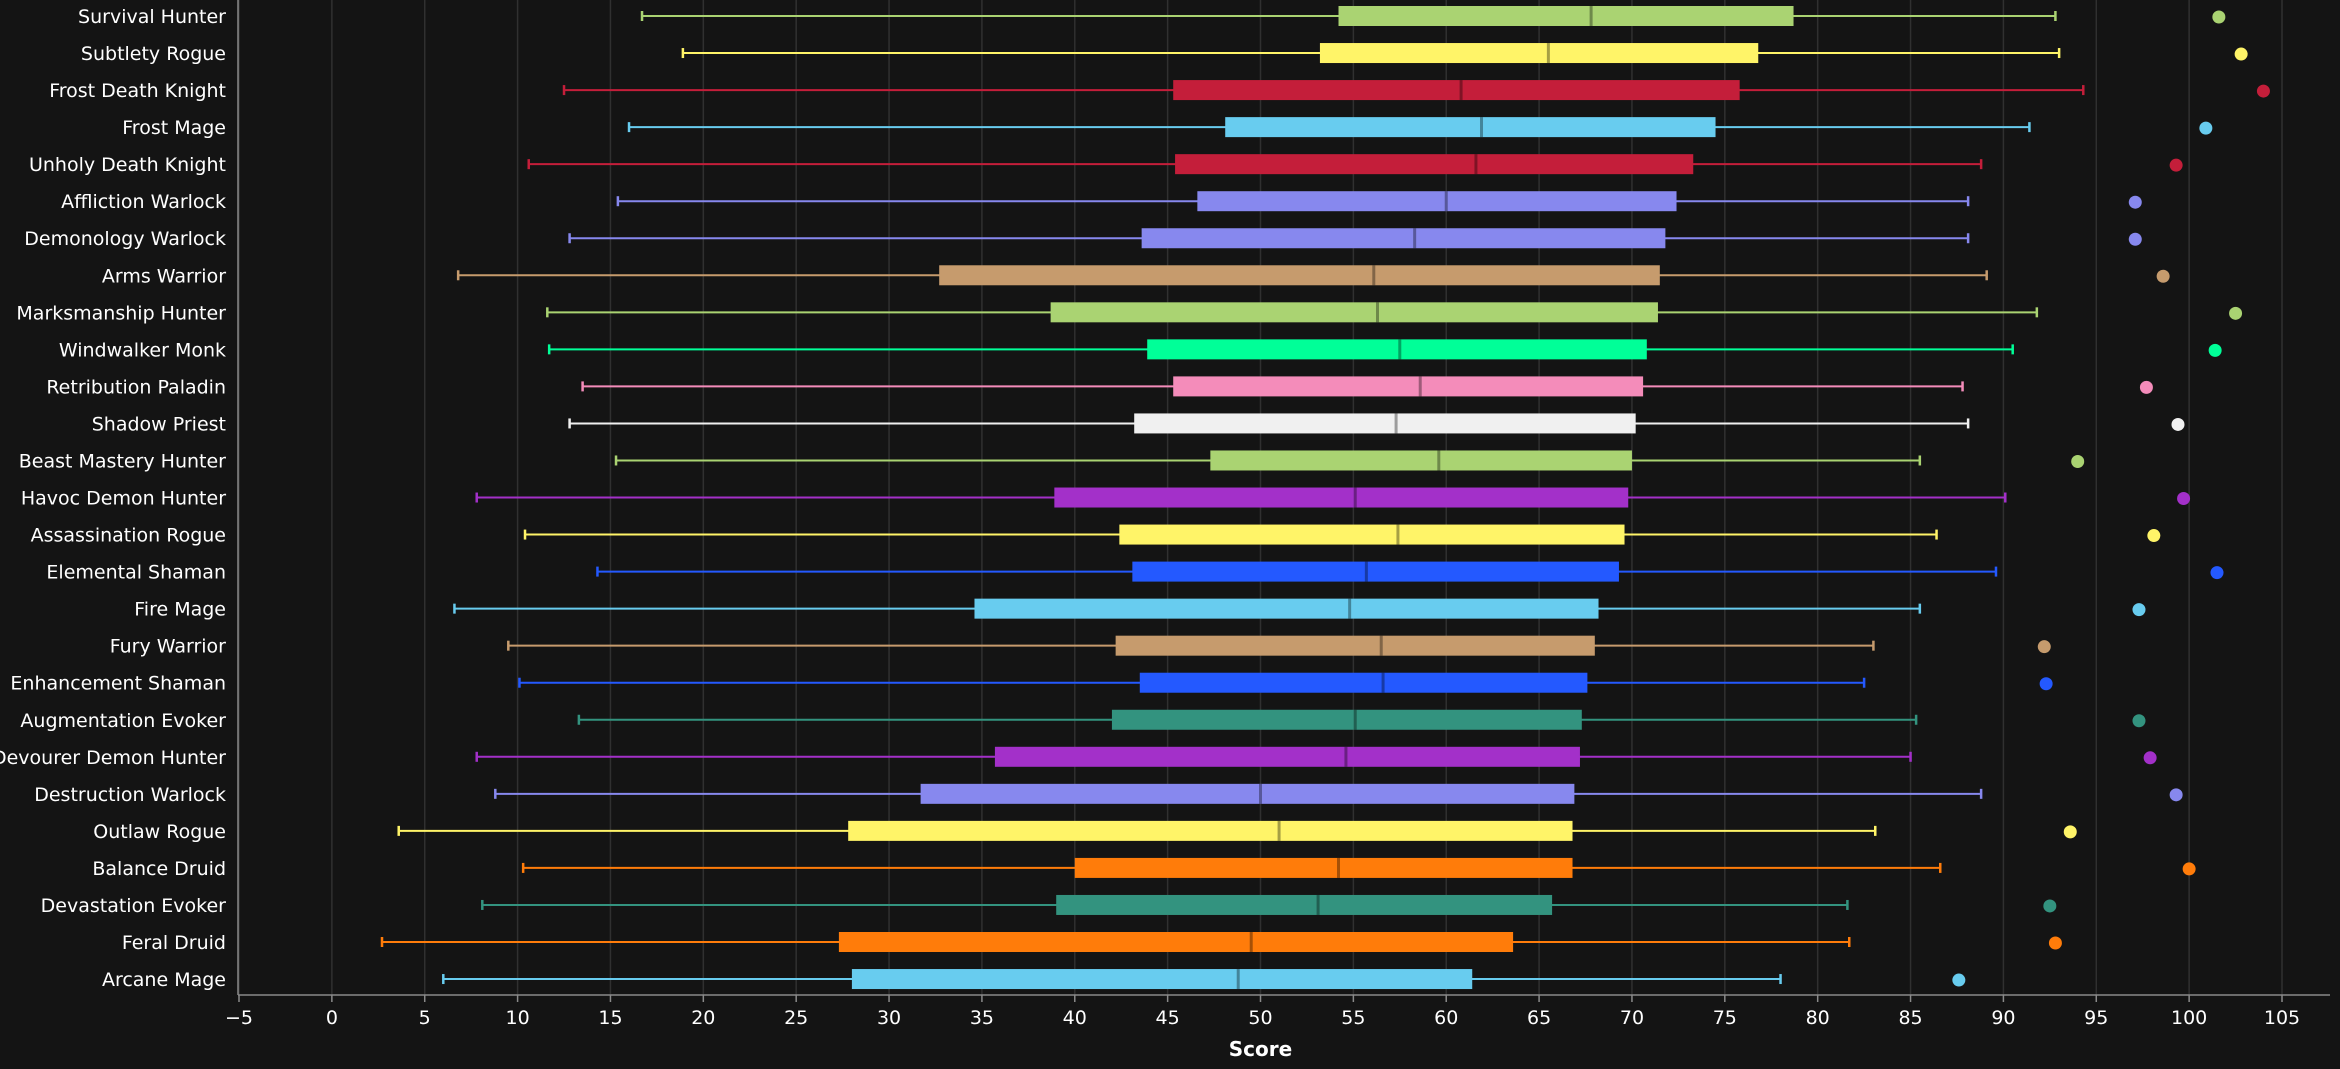 This screenshot has width=2340, height=1069. I want to click on x-tick-label: 35, so click(982, 1018).